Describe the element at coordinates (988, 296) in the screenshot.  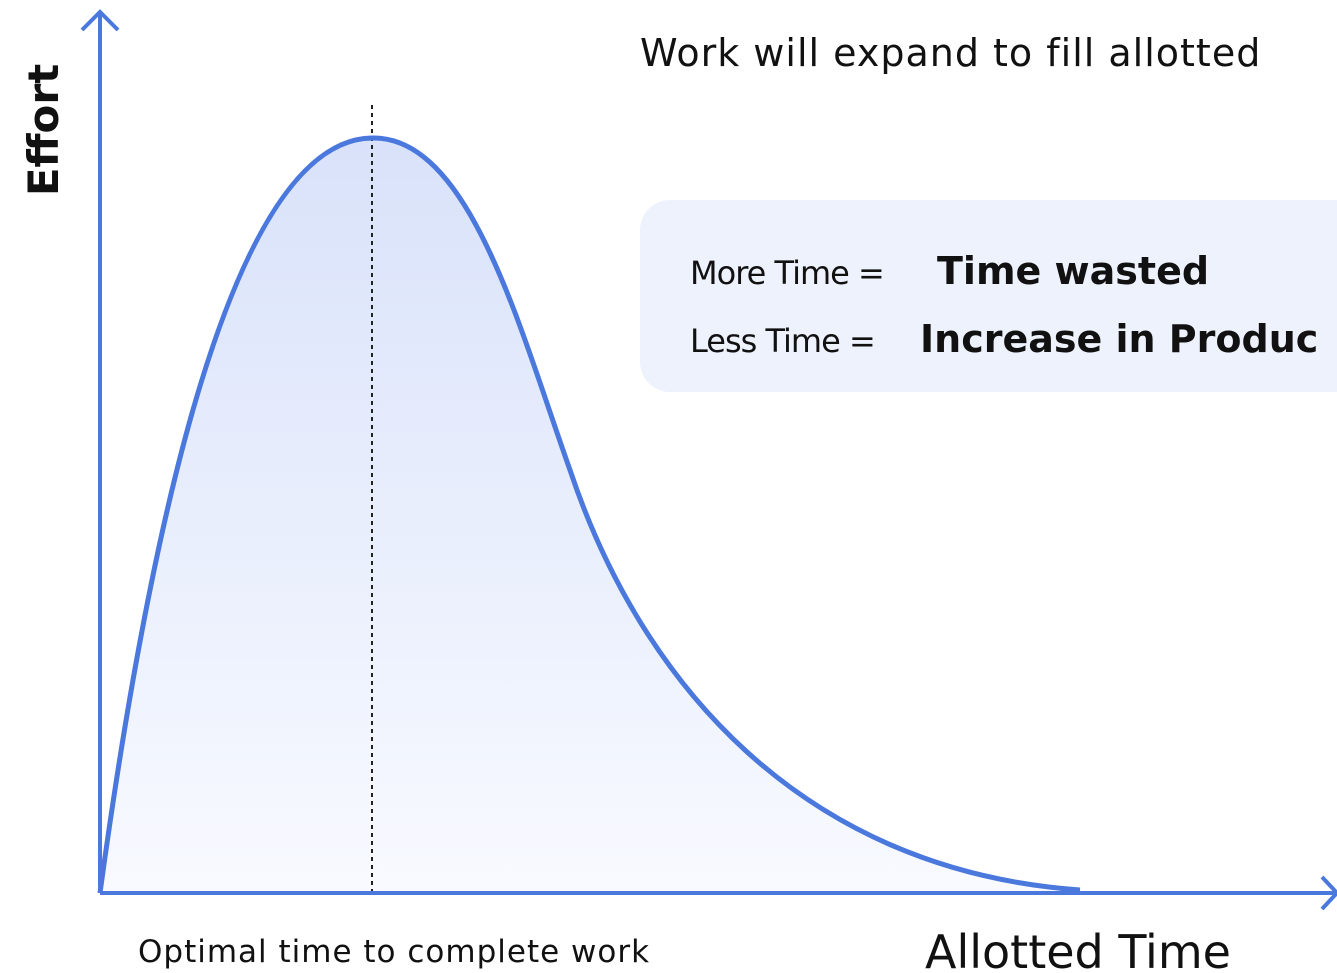
I see `info-box` at that location.